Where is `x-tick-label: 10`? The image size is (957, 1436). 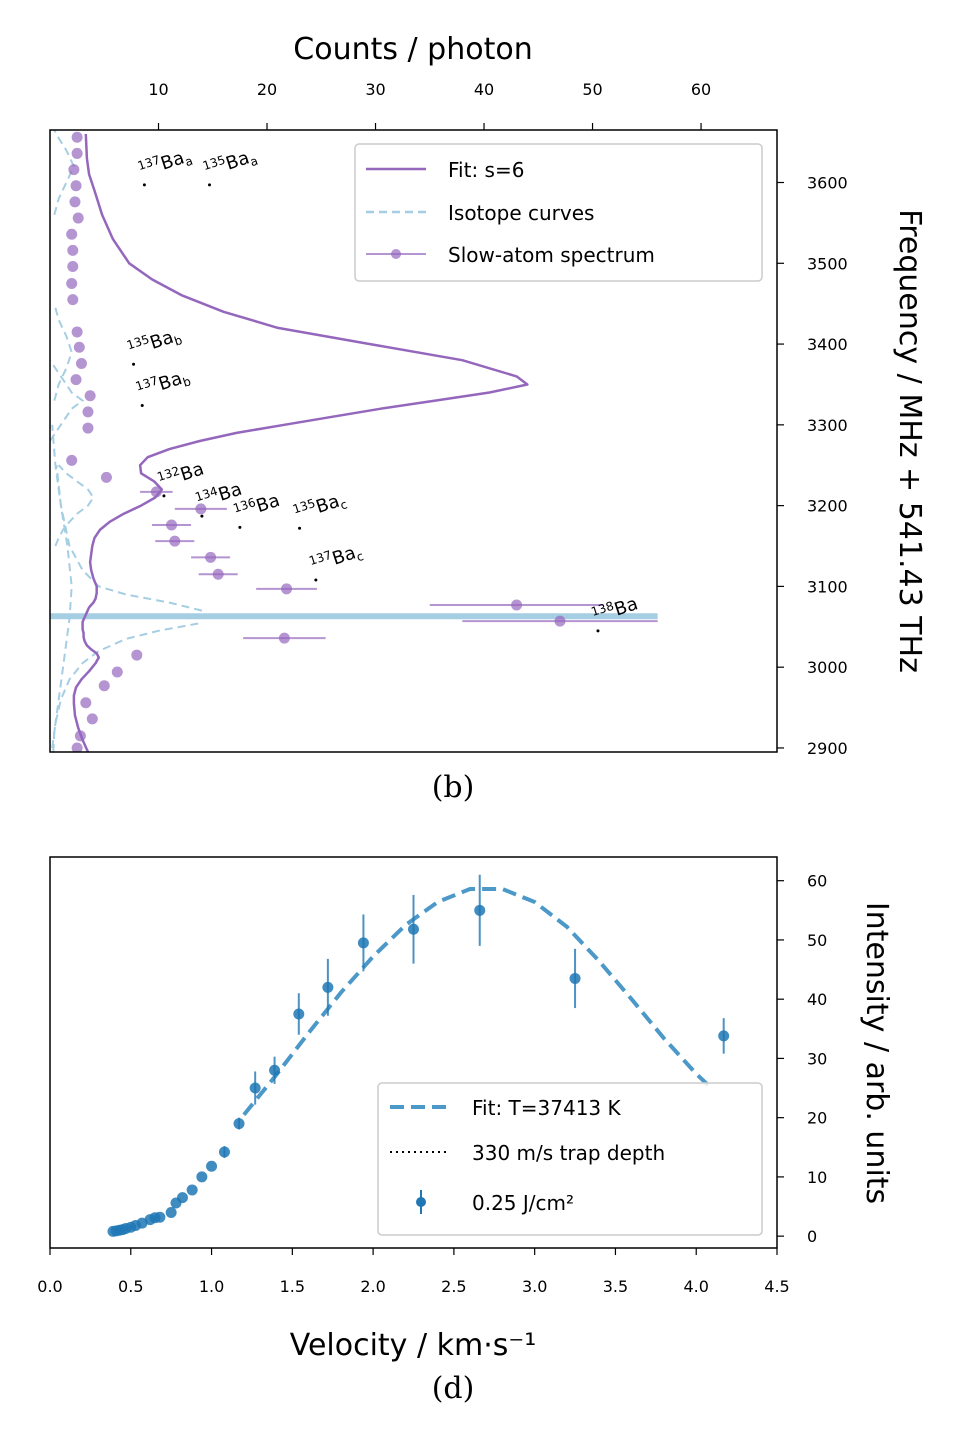 x-tick-label: 10 is located at coordinates (158, 89).